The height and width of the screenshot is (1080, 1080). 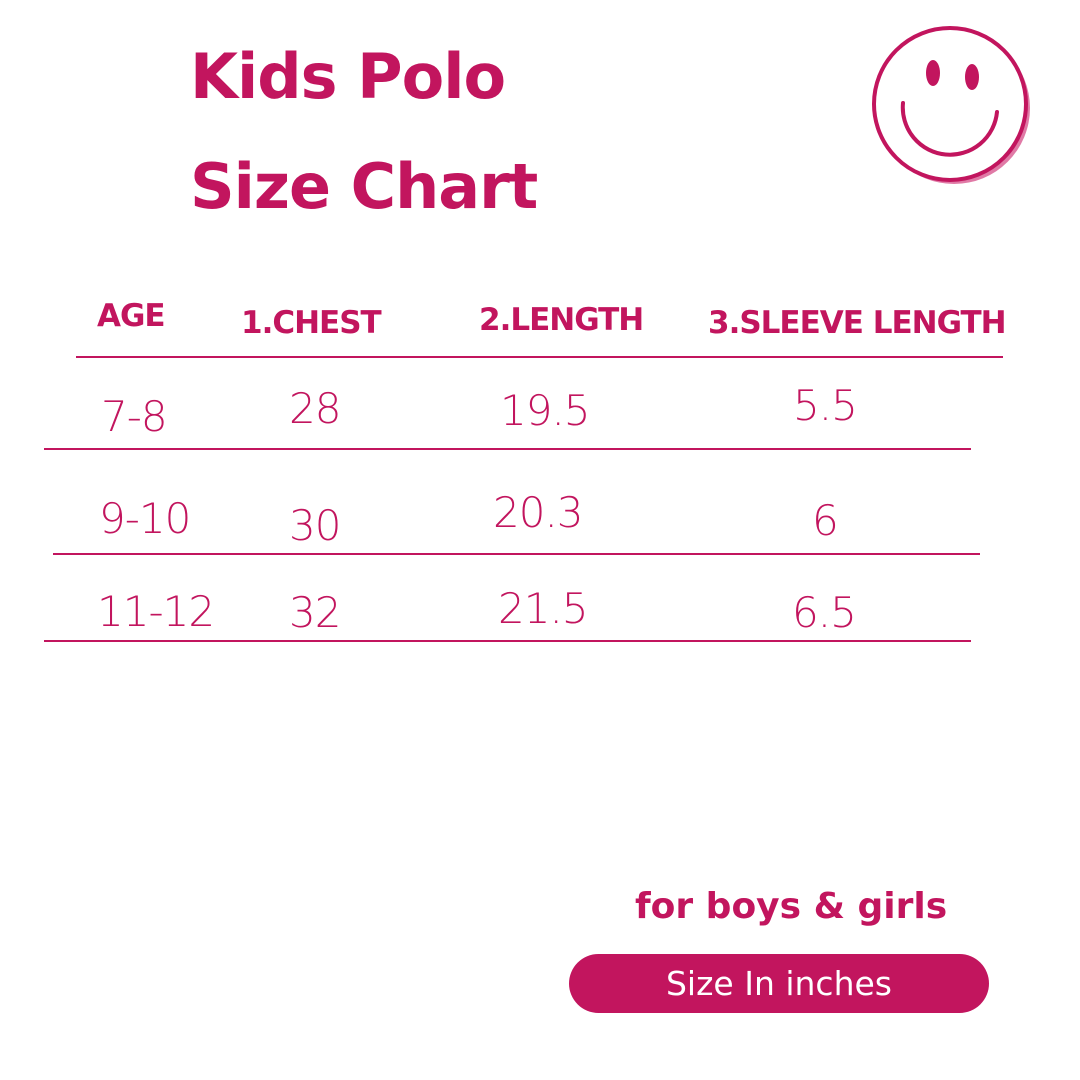 I want to click on cell-age: 7-8, so click(x=134, y=416).